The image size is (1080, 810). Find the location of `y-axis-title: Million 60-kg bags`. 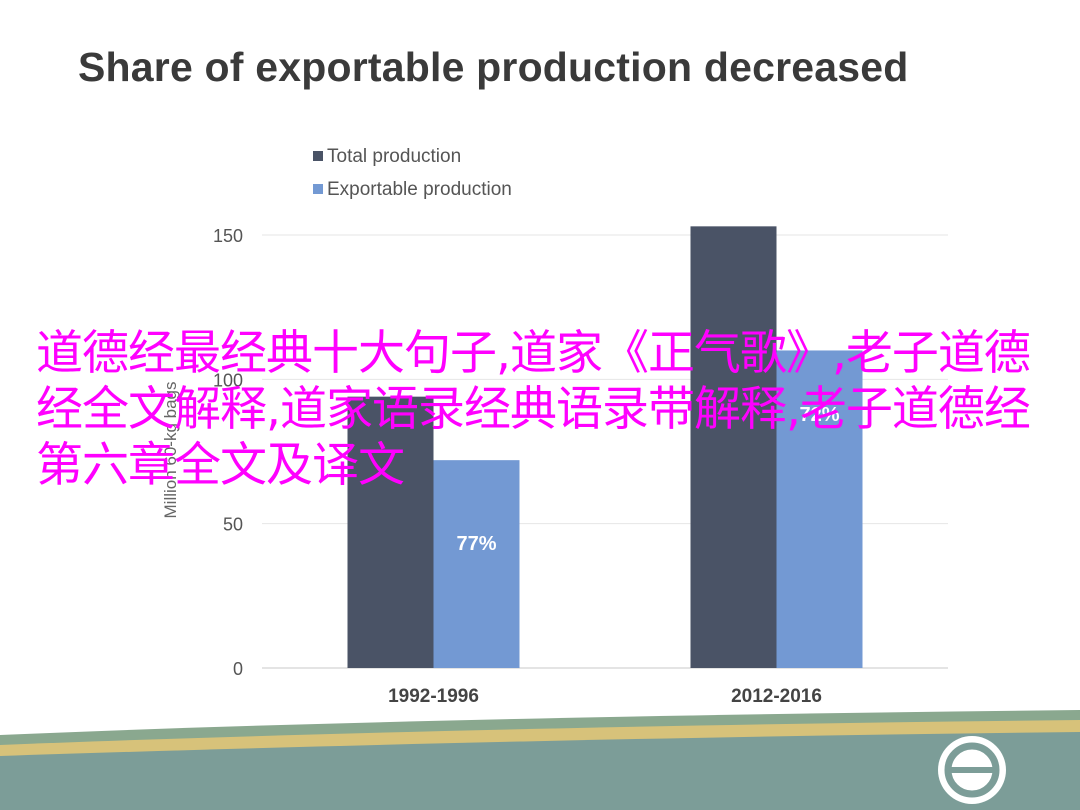

y-axis-title: Million 60-kg bags is located at coordinates (170, 449).